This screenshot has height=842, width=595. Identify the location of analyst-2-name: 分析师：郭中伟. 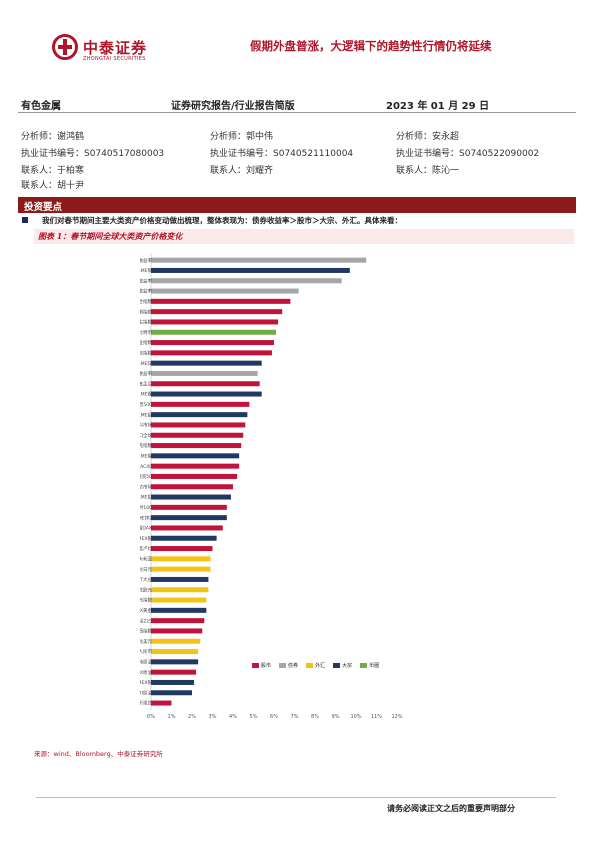
(242, 137).